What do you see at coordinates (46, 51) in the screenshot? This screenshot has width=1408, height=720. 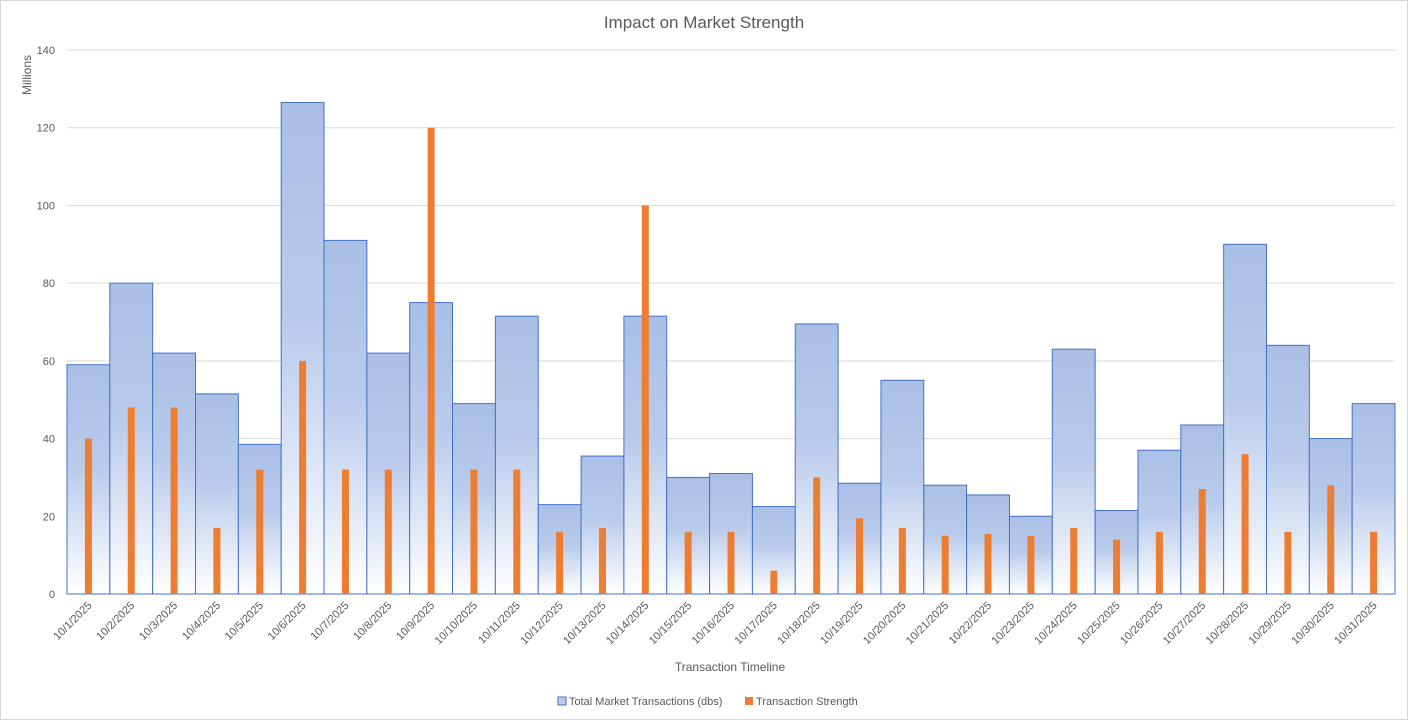 I see `y-tick-label: 140` at bounding box center [46, 51].